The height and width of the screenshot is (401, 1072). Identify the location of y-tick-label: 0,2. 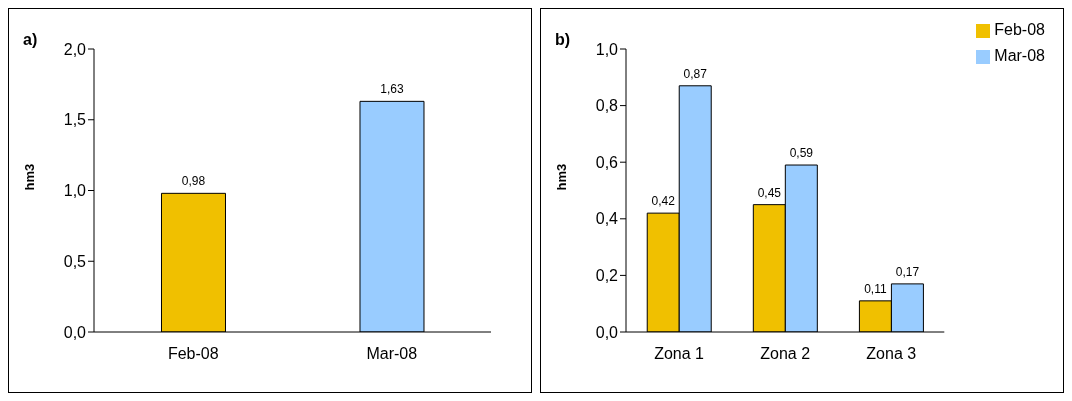
(607, 276).